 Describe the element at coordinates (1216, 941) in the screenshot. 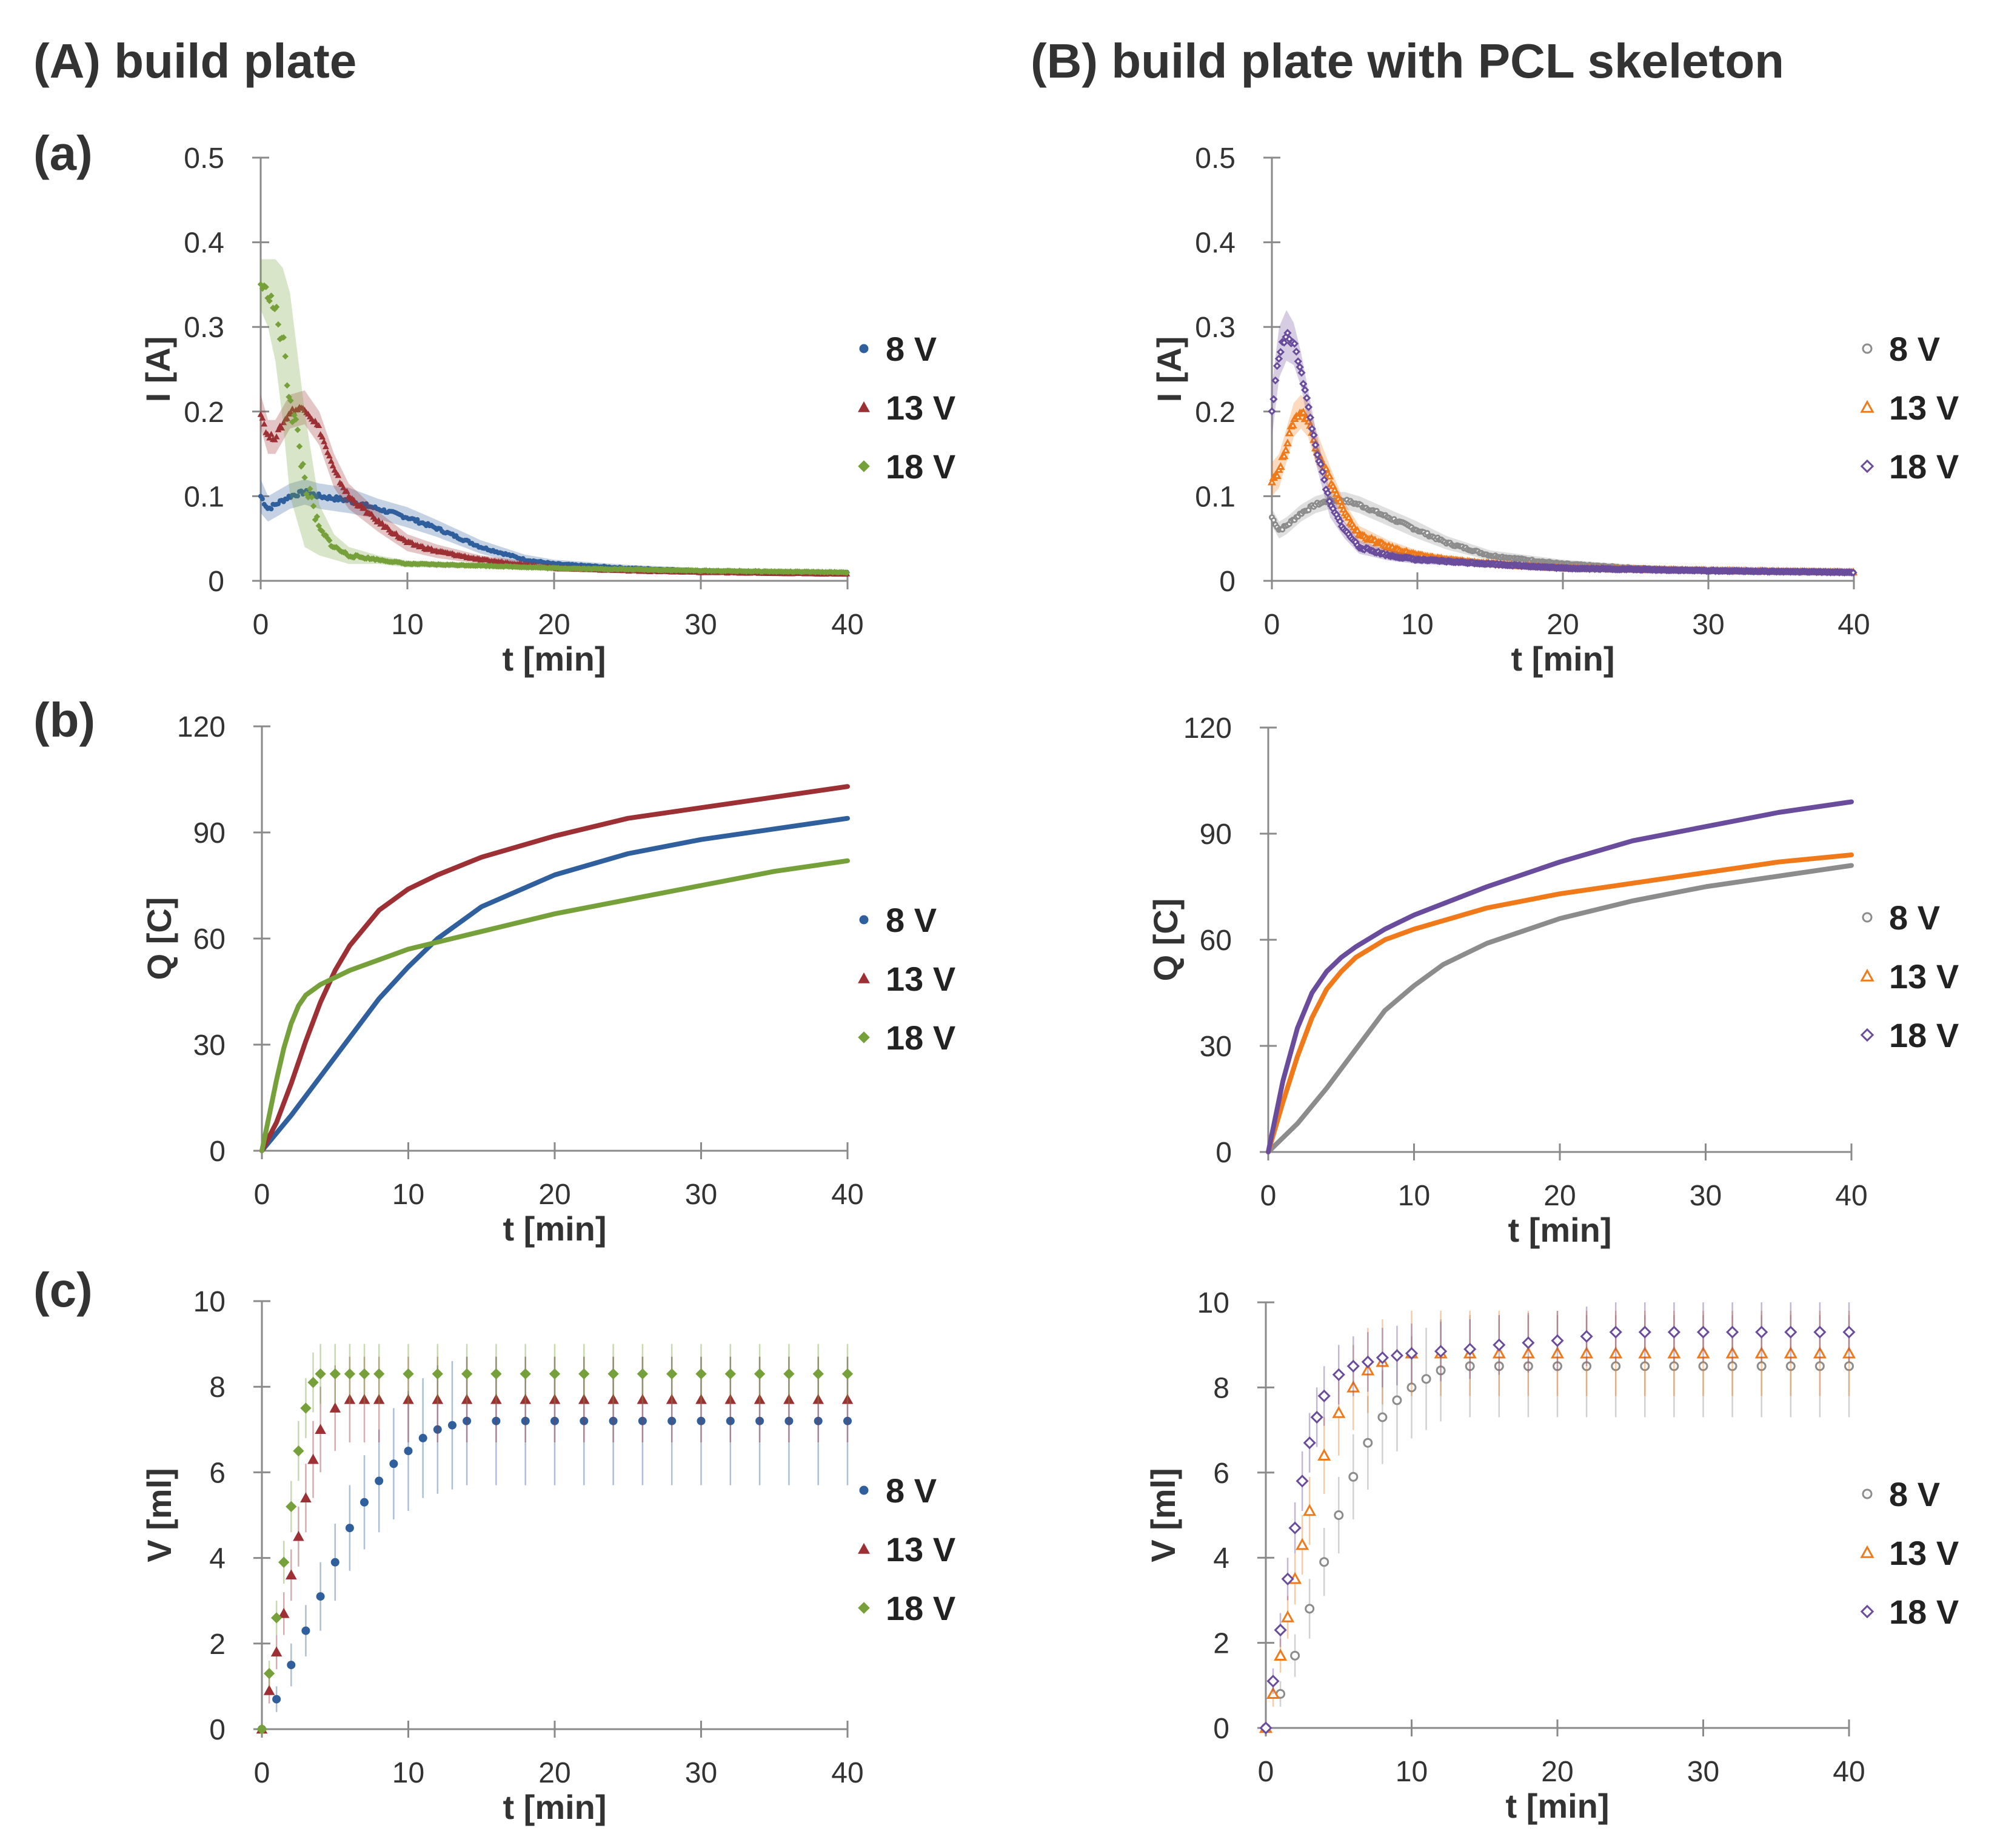

I see `y-tick-label: 60` at that location.